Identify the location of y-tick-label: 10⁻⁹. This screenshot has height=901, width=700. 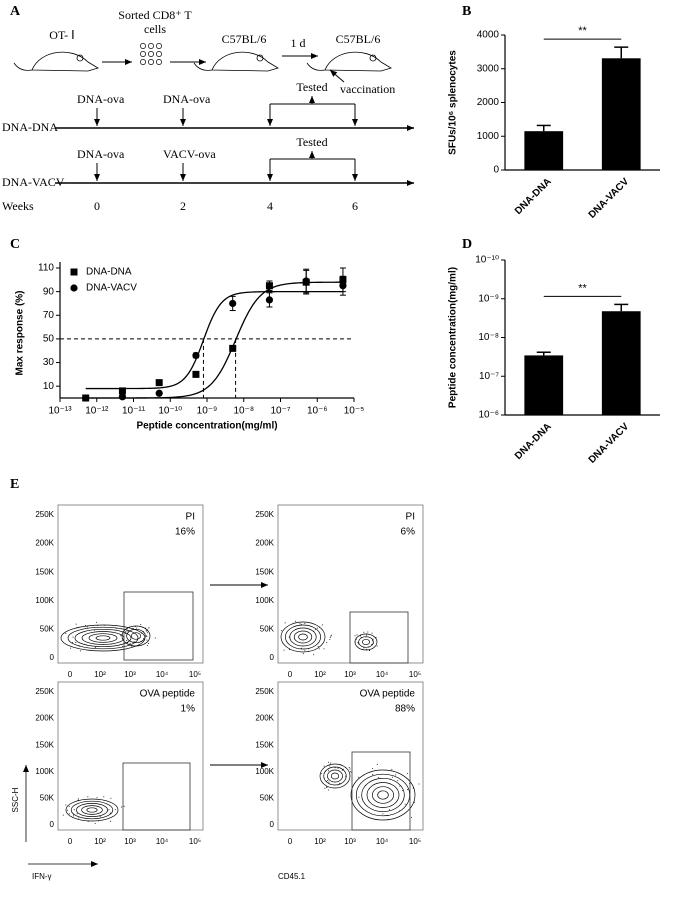
(488, 298).